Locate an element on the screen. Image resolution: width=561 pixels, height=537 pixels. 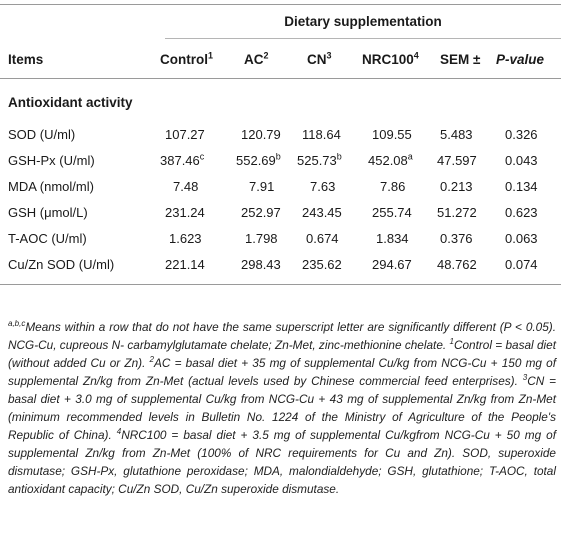
cell-sem: 51.272 is located at coordinates (457, 212).